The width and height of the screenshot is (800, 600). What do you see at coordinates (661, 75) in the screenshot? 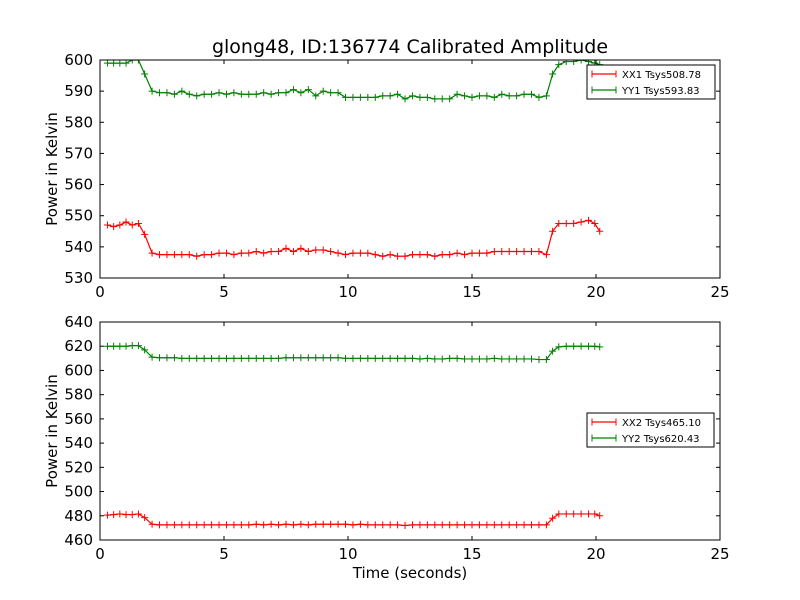
I see `legend-label: XX1 Tsys508.78` at bounding box center [661, 75].